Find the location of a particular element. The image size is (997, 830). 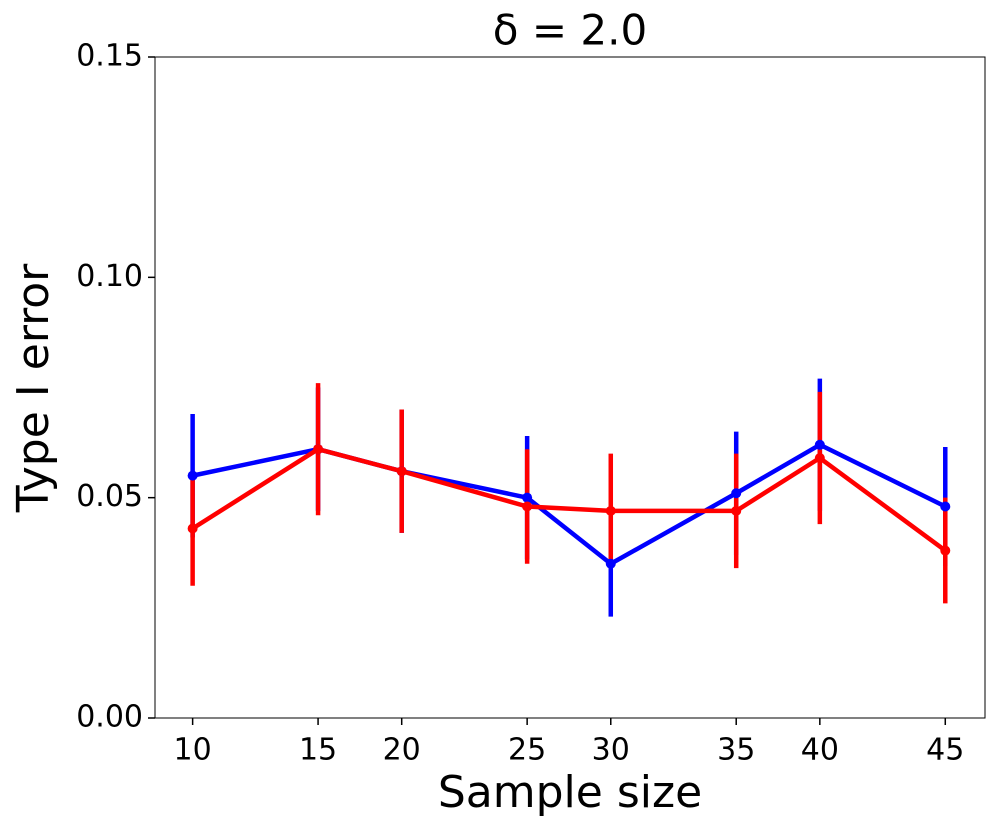

x-tick-label: 45 is located at coordinates (945, 750).